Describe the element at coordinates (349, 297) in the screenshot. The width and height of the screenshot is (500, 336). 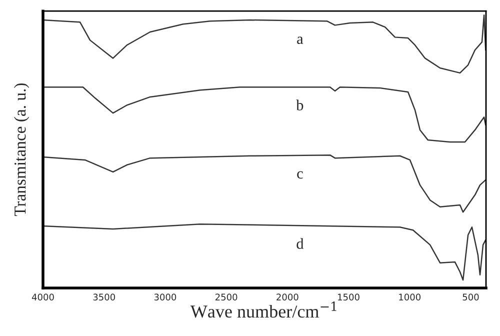
I see `x-tick-label: 1500` at that location.